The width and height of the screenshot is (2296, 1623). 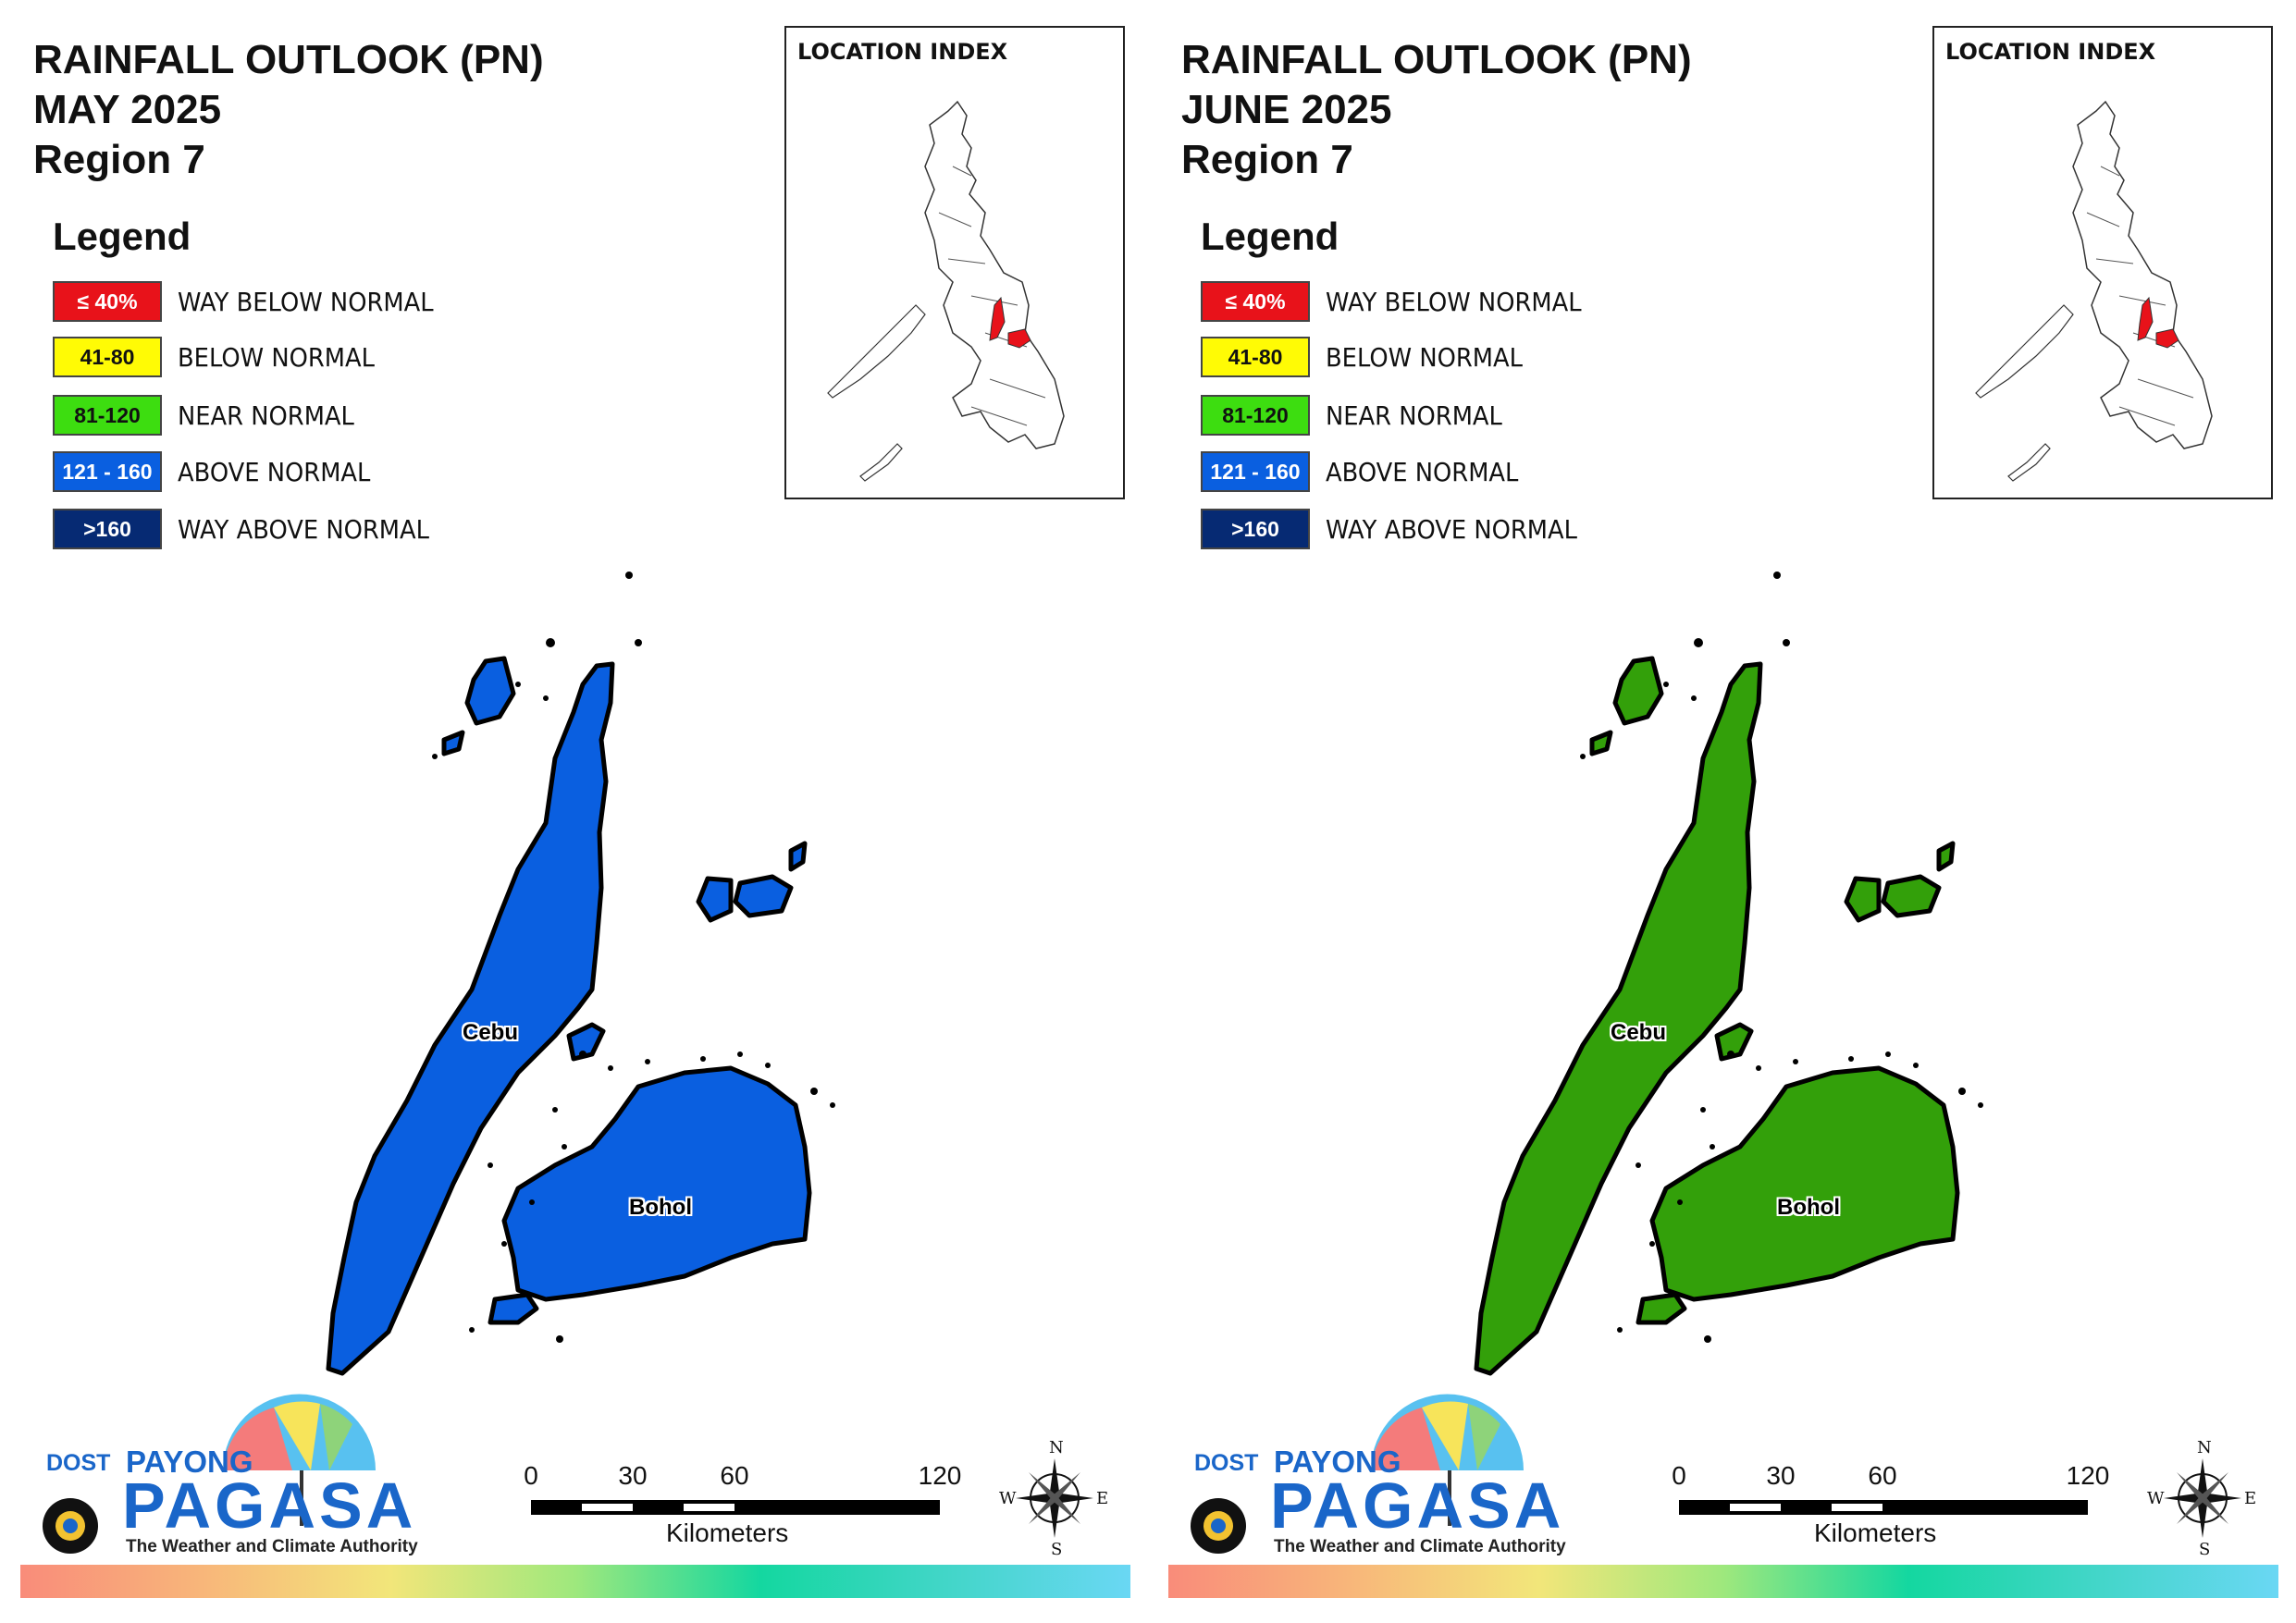 I want to click on scale-unit: Kilometers, so click(x=727, y=1532).